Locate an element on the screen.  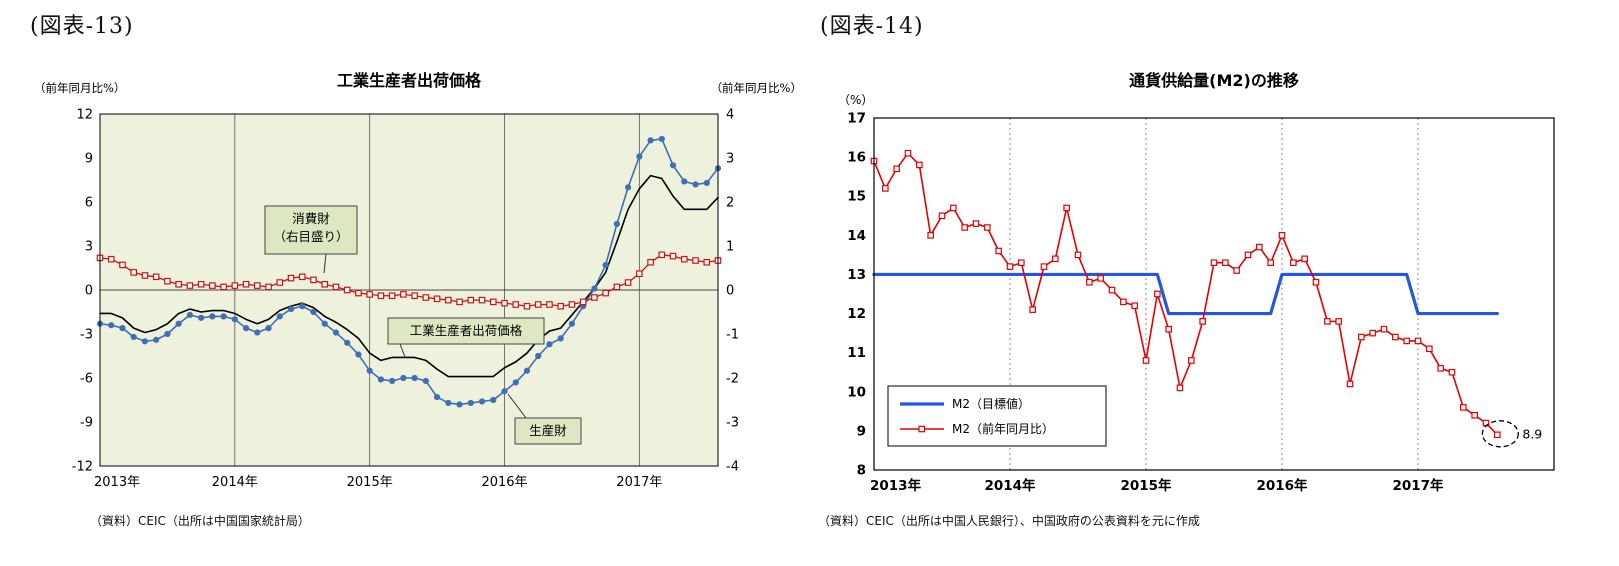
svg-text: 14 is located at coordinates (856, 236).